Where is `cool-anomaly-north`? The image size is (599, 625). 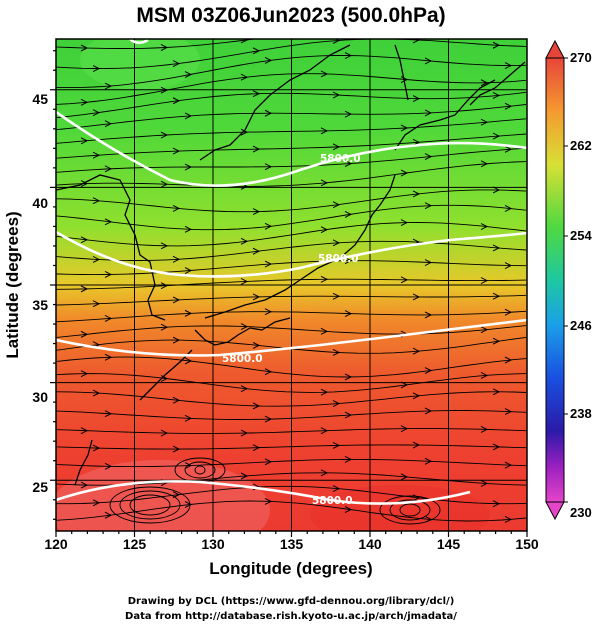
cool-anomaly-north is located at coordinates (140, 64).